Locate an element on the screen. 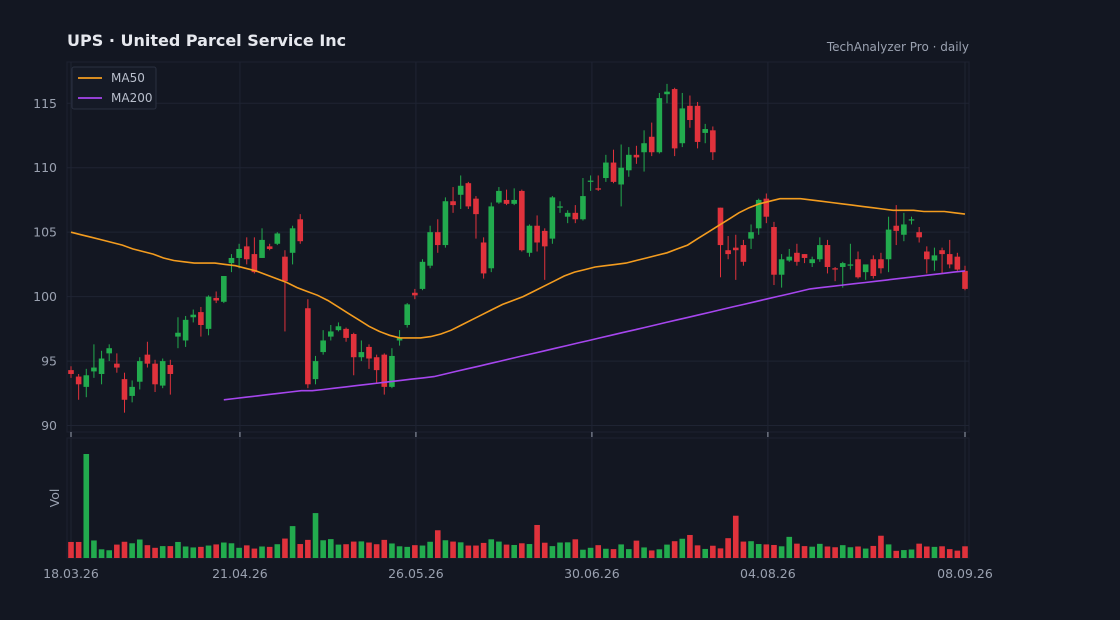  y-tick-label: 100 is located at coordinates (45, 296).